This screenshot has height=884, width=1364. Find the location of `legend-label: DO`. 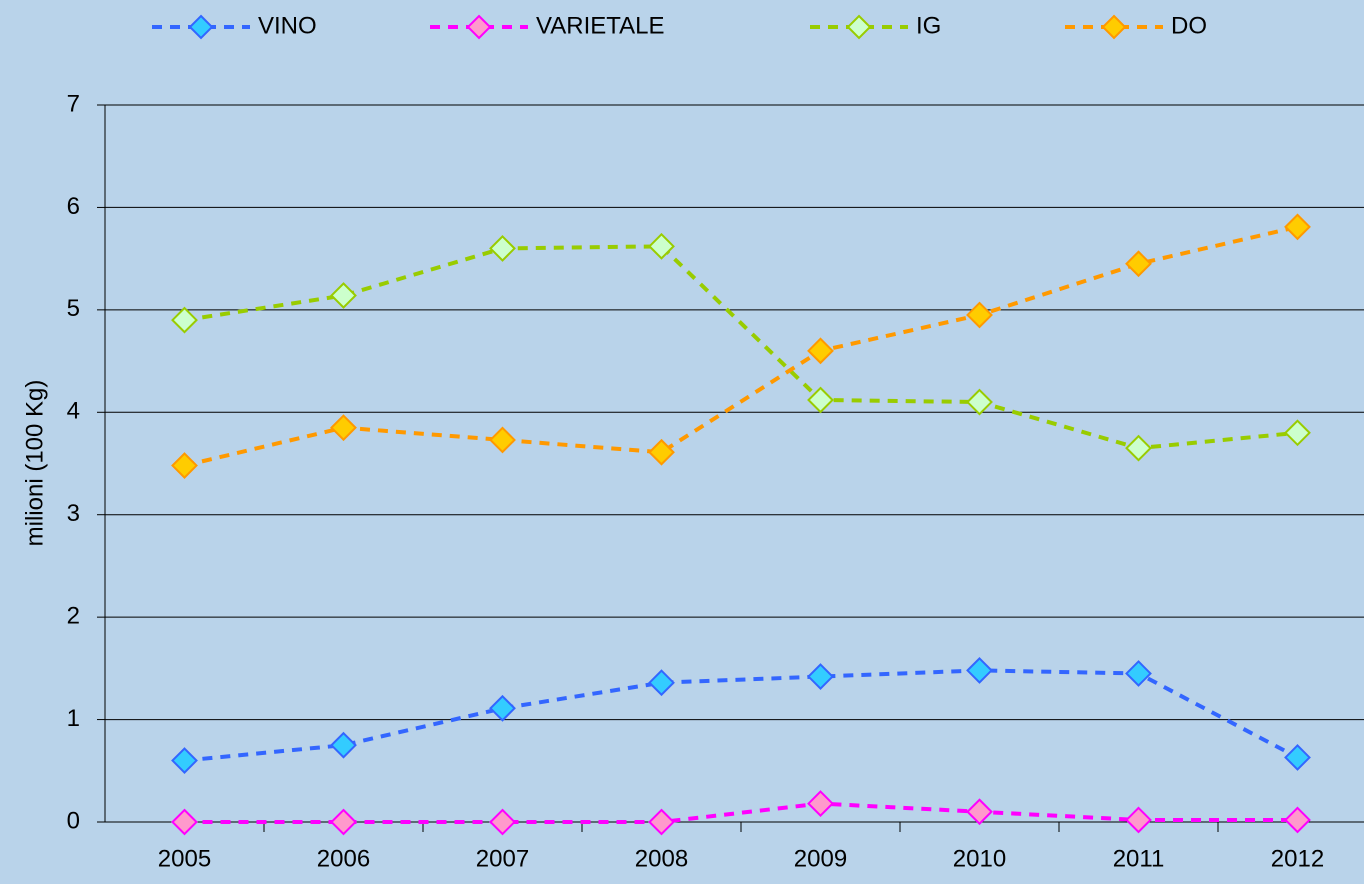

legend-label: DO is located at coordinates (1189, 25).